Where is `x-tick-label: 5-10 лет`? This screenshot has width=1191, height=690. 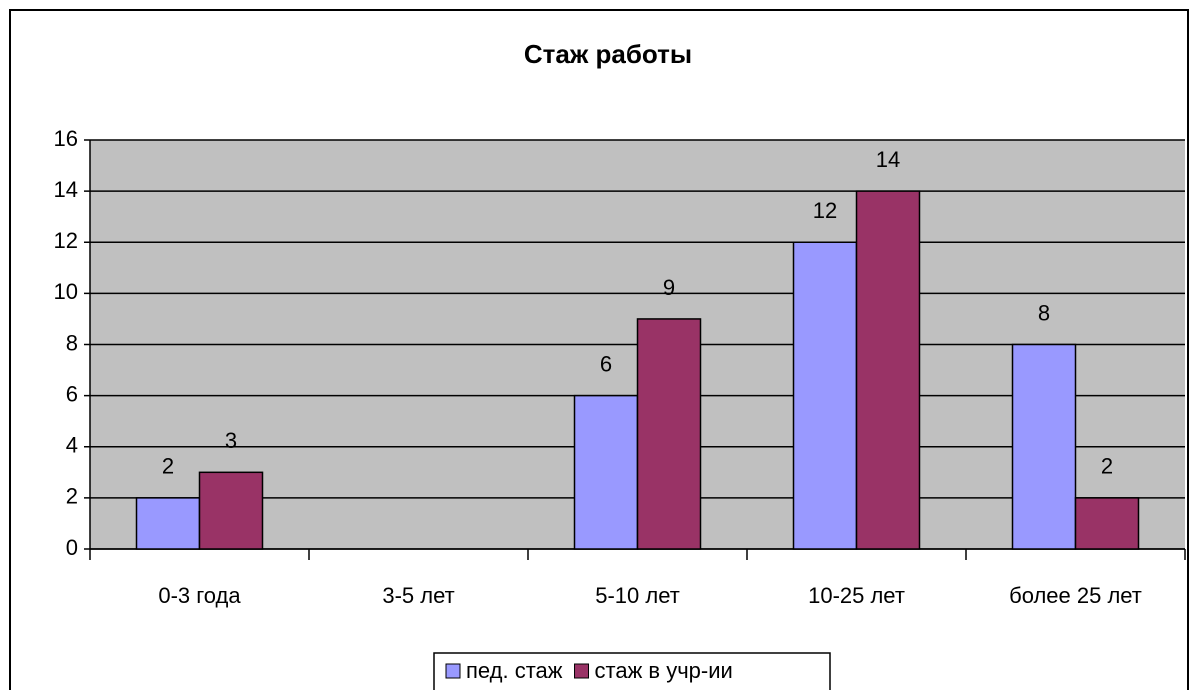
x-tick-label: 5-10 лет is located at coordinates (637, 595).